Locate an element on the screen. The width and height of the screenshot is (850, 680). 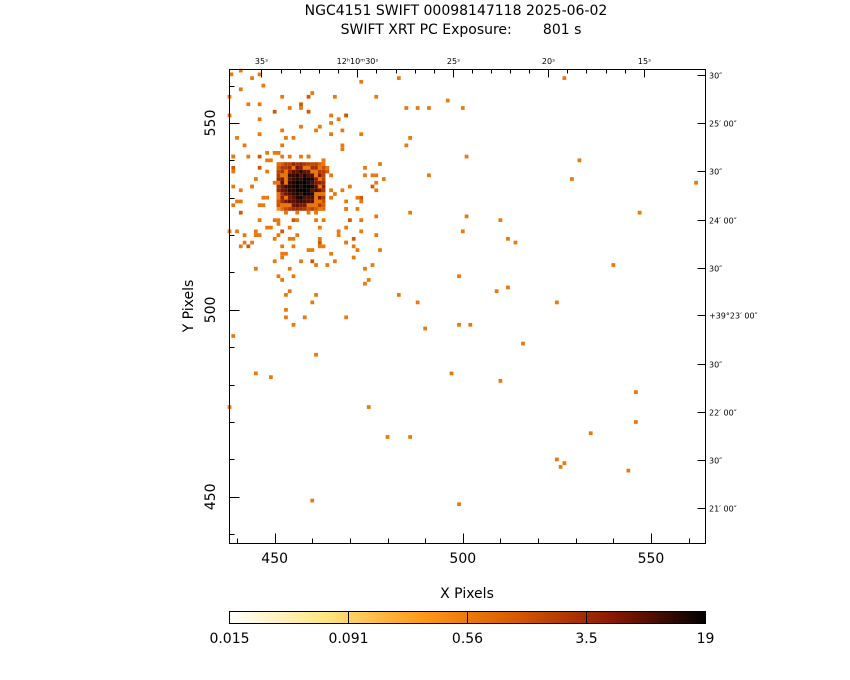
y-tick-label: 500 is located at coordinates (211, 310).